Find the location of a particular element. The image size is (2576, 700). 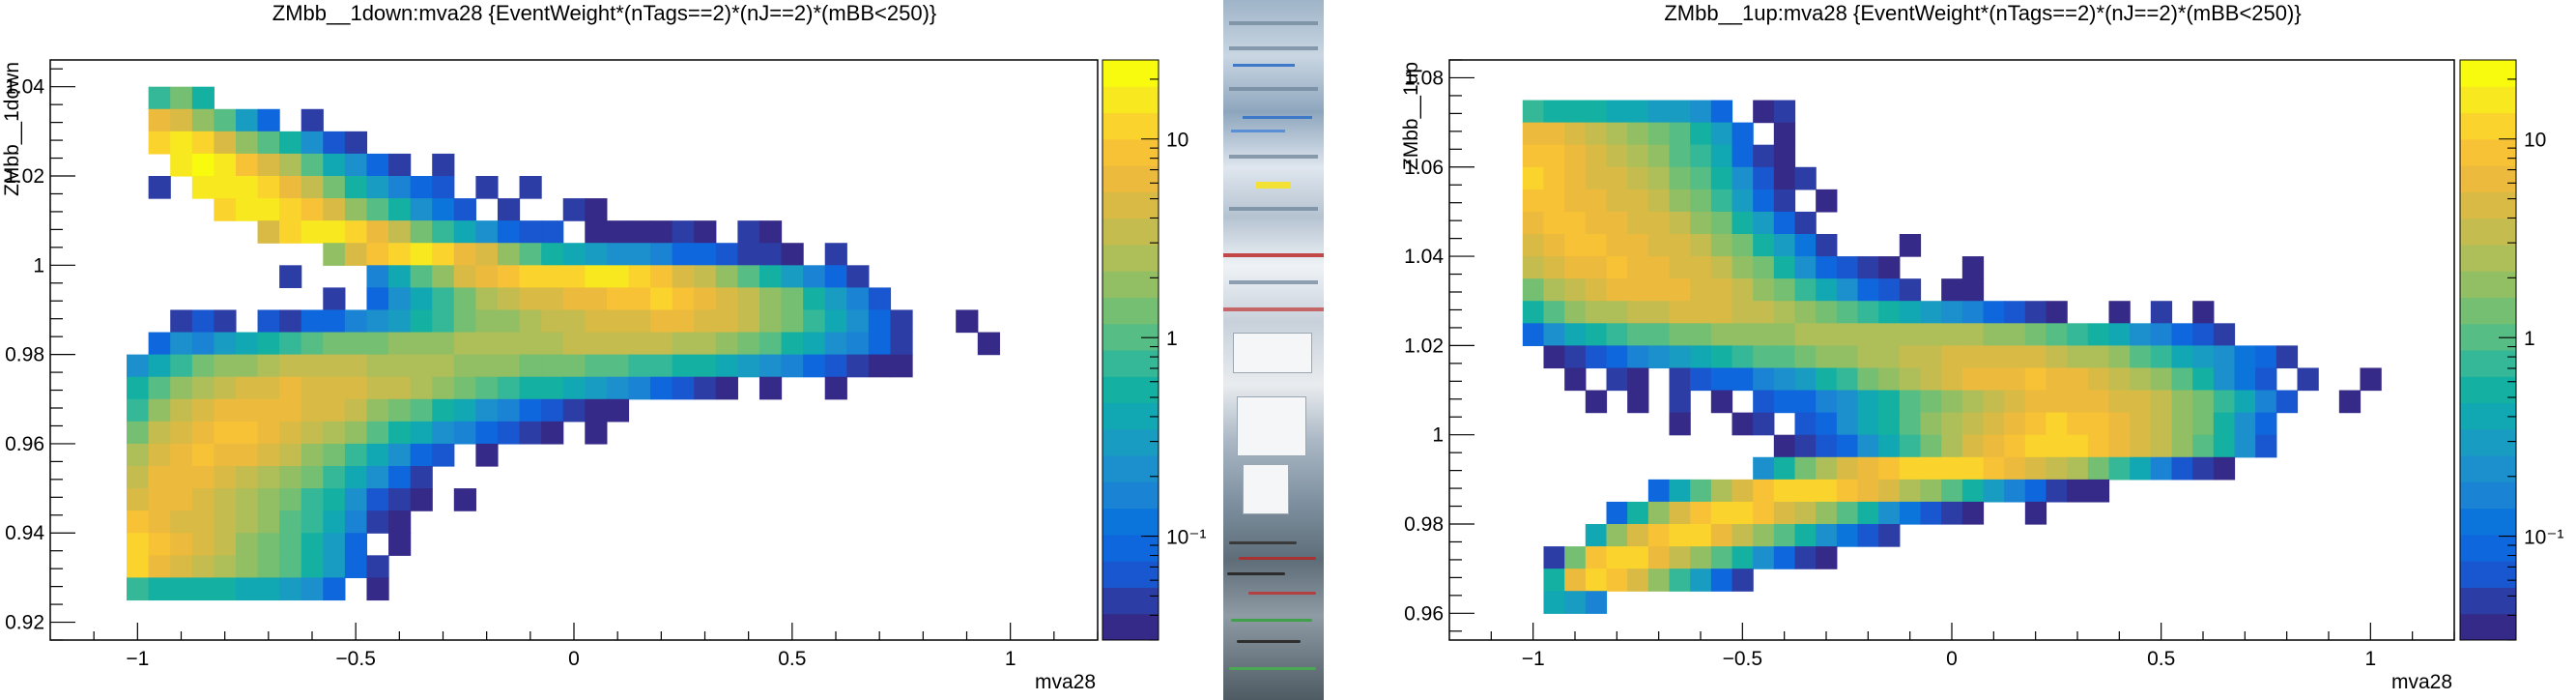

photo-strip-server-rack is located at coordinates (1274, 350).